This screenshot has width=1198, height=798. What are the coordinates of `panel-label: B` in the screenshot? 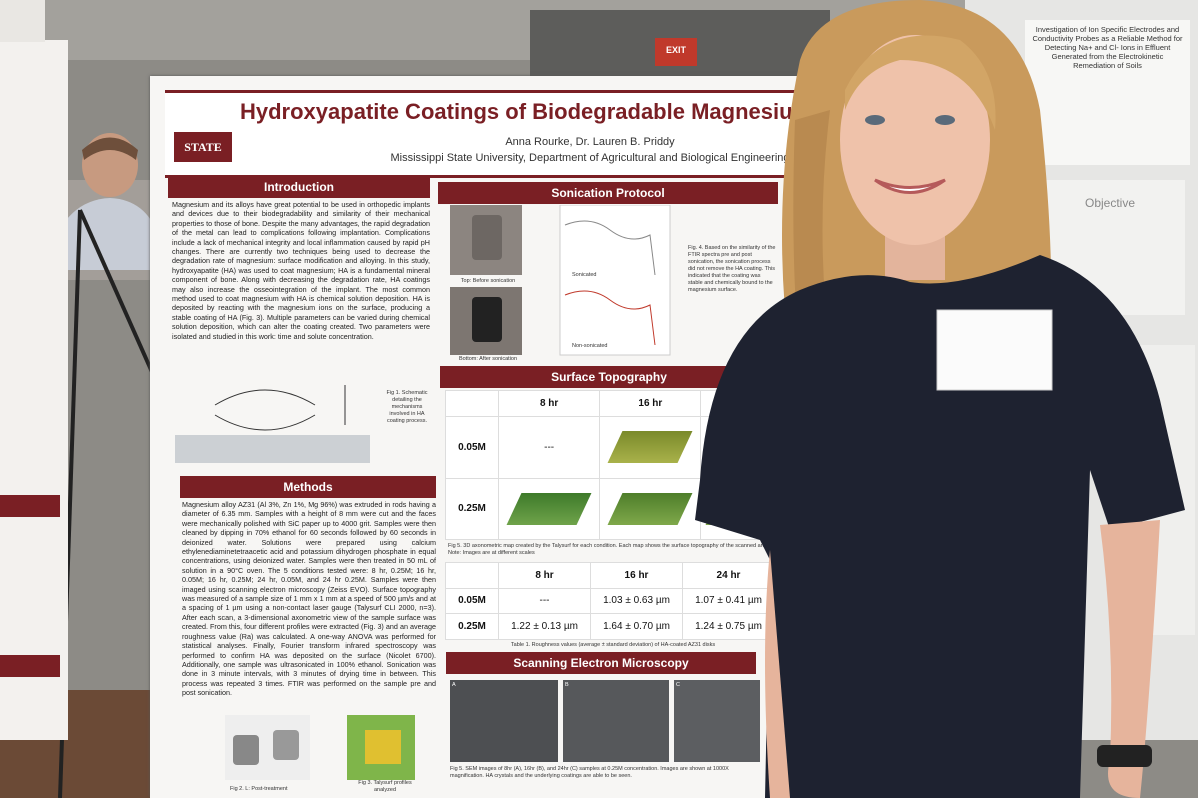 It's located at (567, 685).